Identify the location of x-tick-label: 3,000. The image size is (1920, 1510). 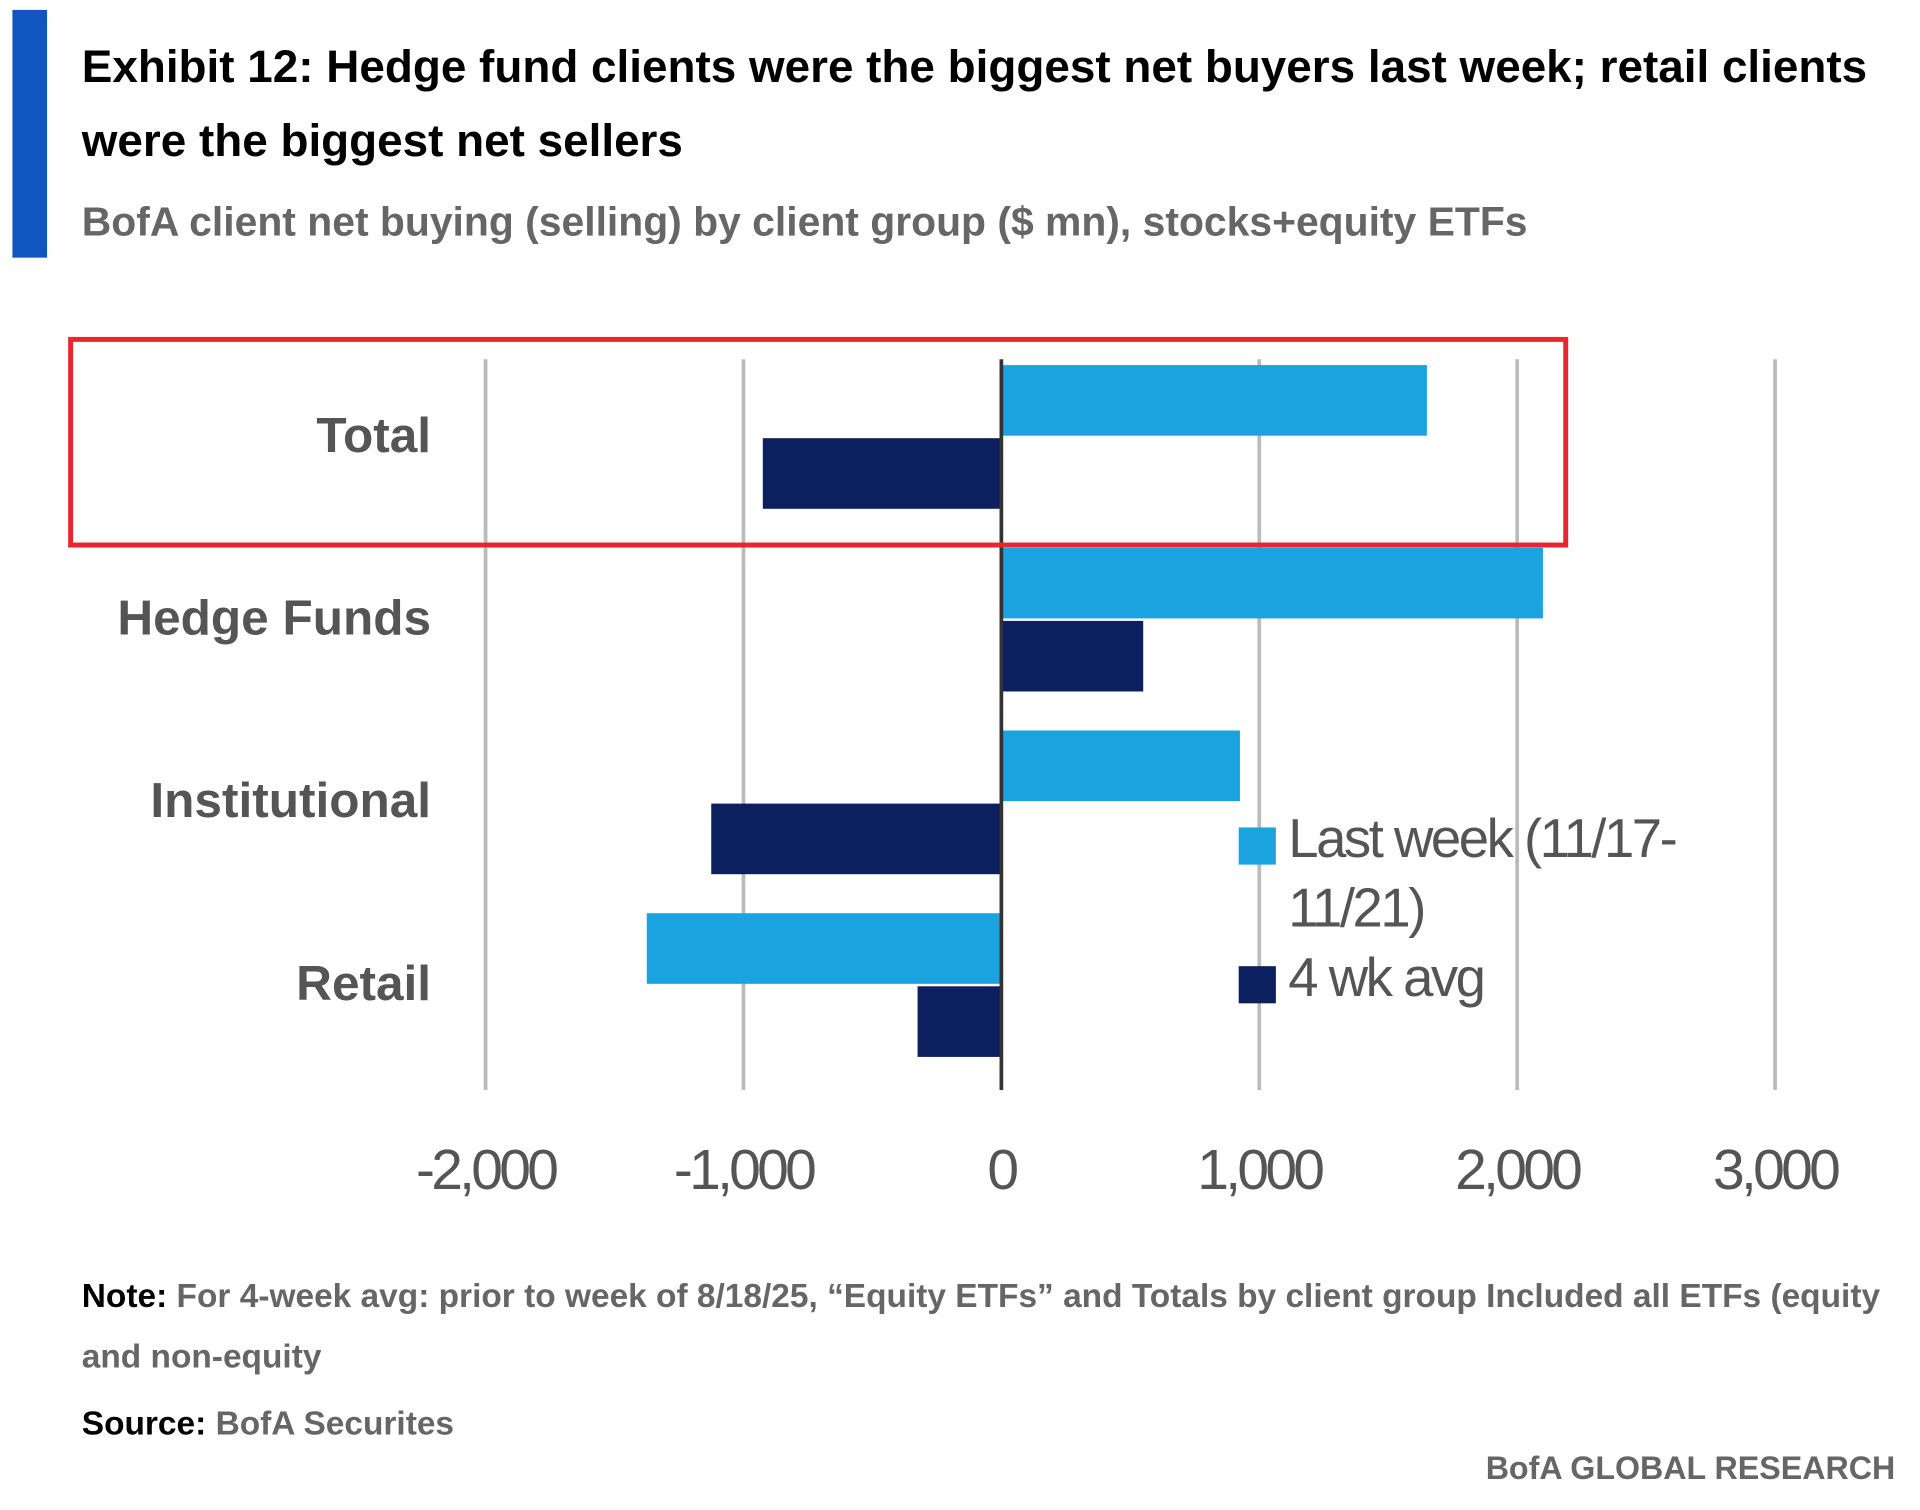
(1776, 1170).